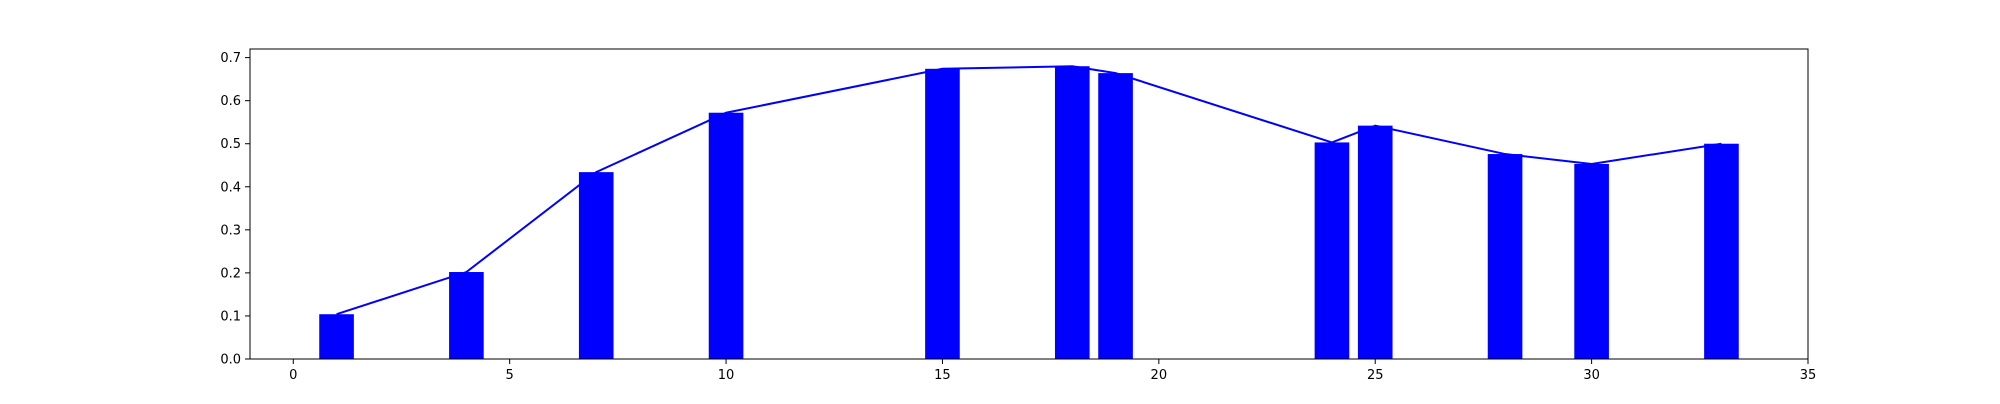 The height and width of the screenshot is (404, 2000). What do you see at coordinates (230, 58) in the screenshot?
I see `y-tick-label-7: 0.7` at bounding box center [230, 58].